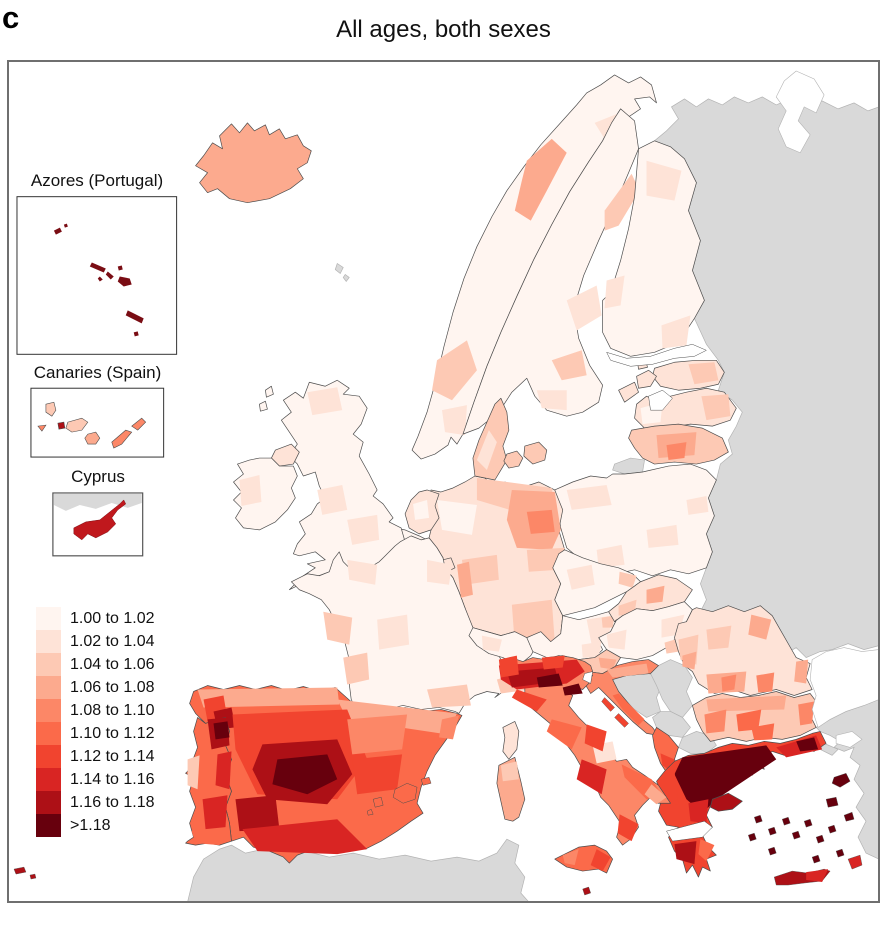  Describe the element at coordinates (399, 796) in the screenshot. I see `balearic-islands` at that location.